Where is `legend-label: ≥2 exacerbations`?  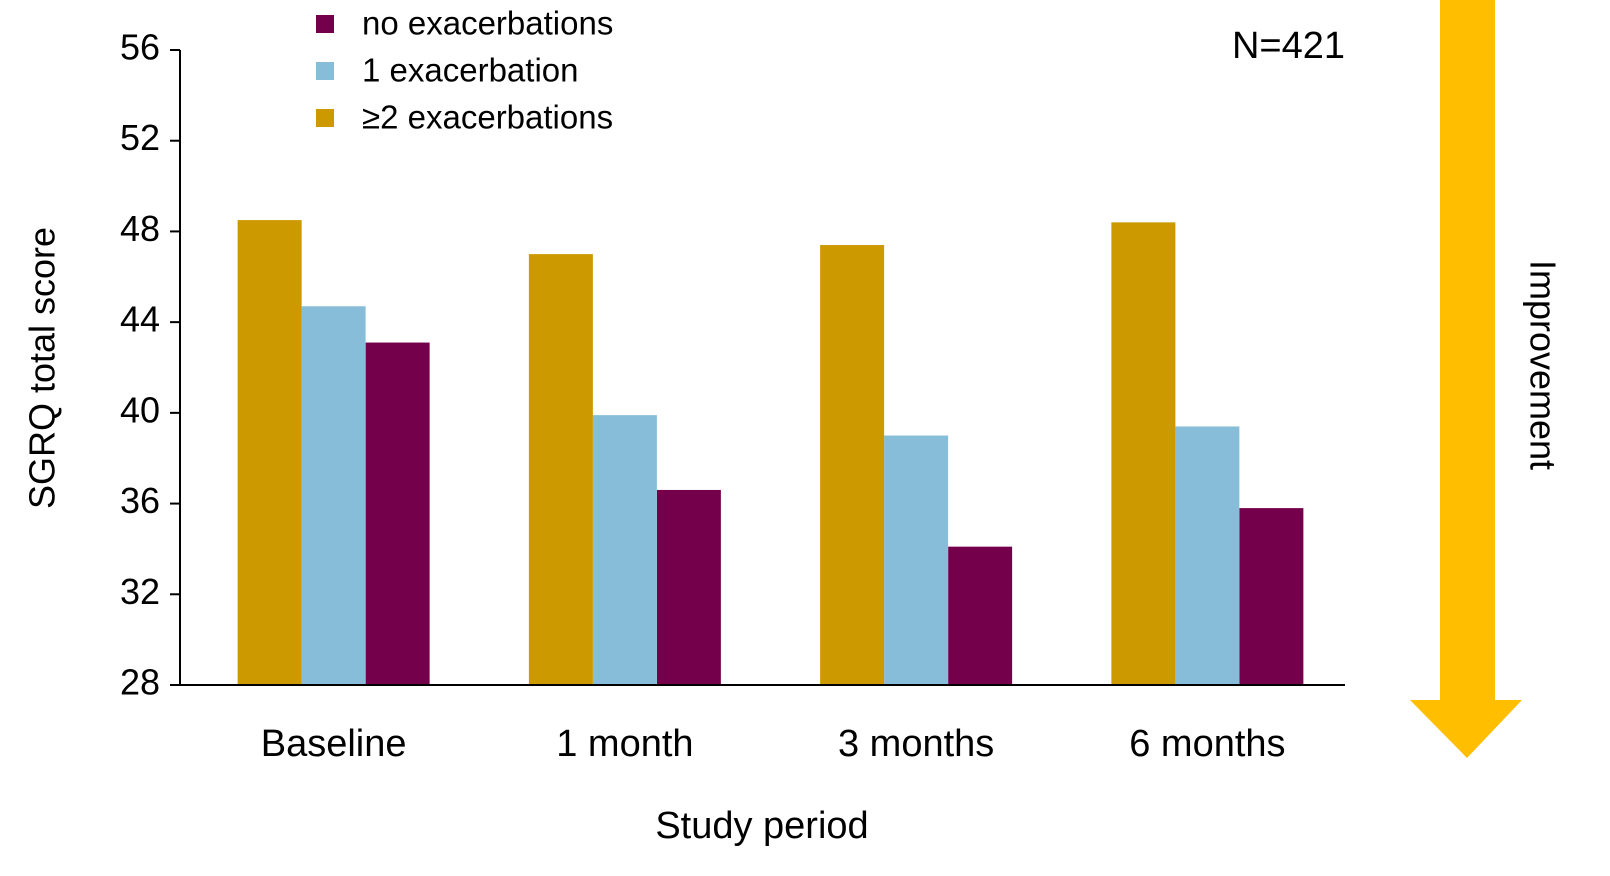
legend-label: ≥2 exacerbations is located at coordinates (487, 117).